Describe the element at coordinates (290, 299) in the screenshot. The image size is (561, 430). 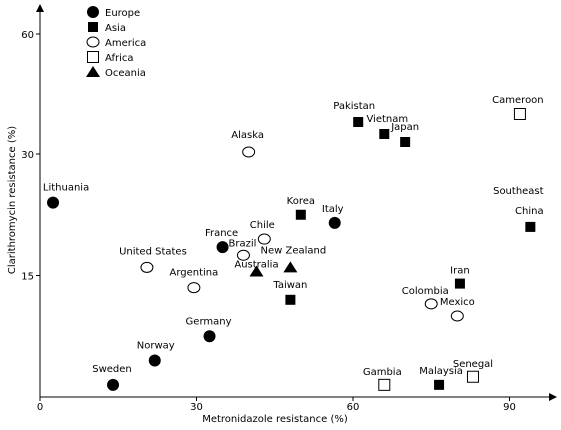
I see `point-taiwan` at that location.